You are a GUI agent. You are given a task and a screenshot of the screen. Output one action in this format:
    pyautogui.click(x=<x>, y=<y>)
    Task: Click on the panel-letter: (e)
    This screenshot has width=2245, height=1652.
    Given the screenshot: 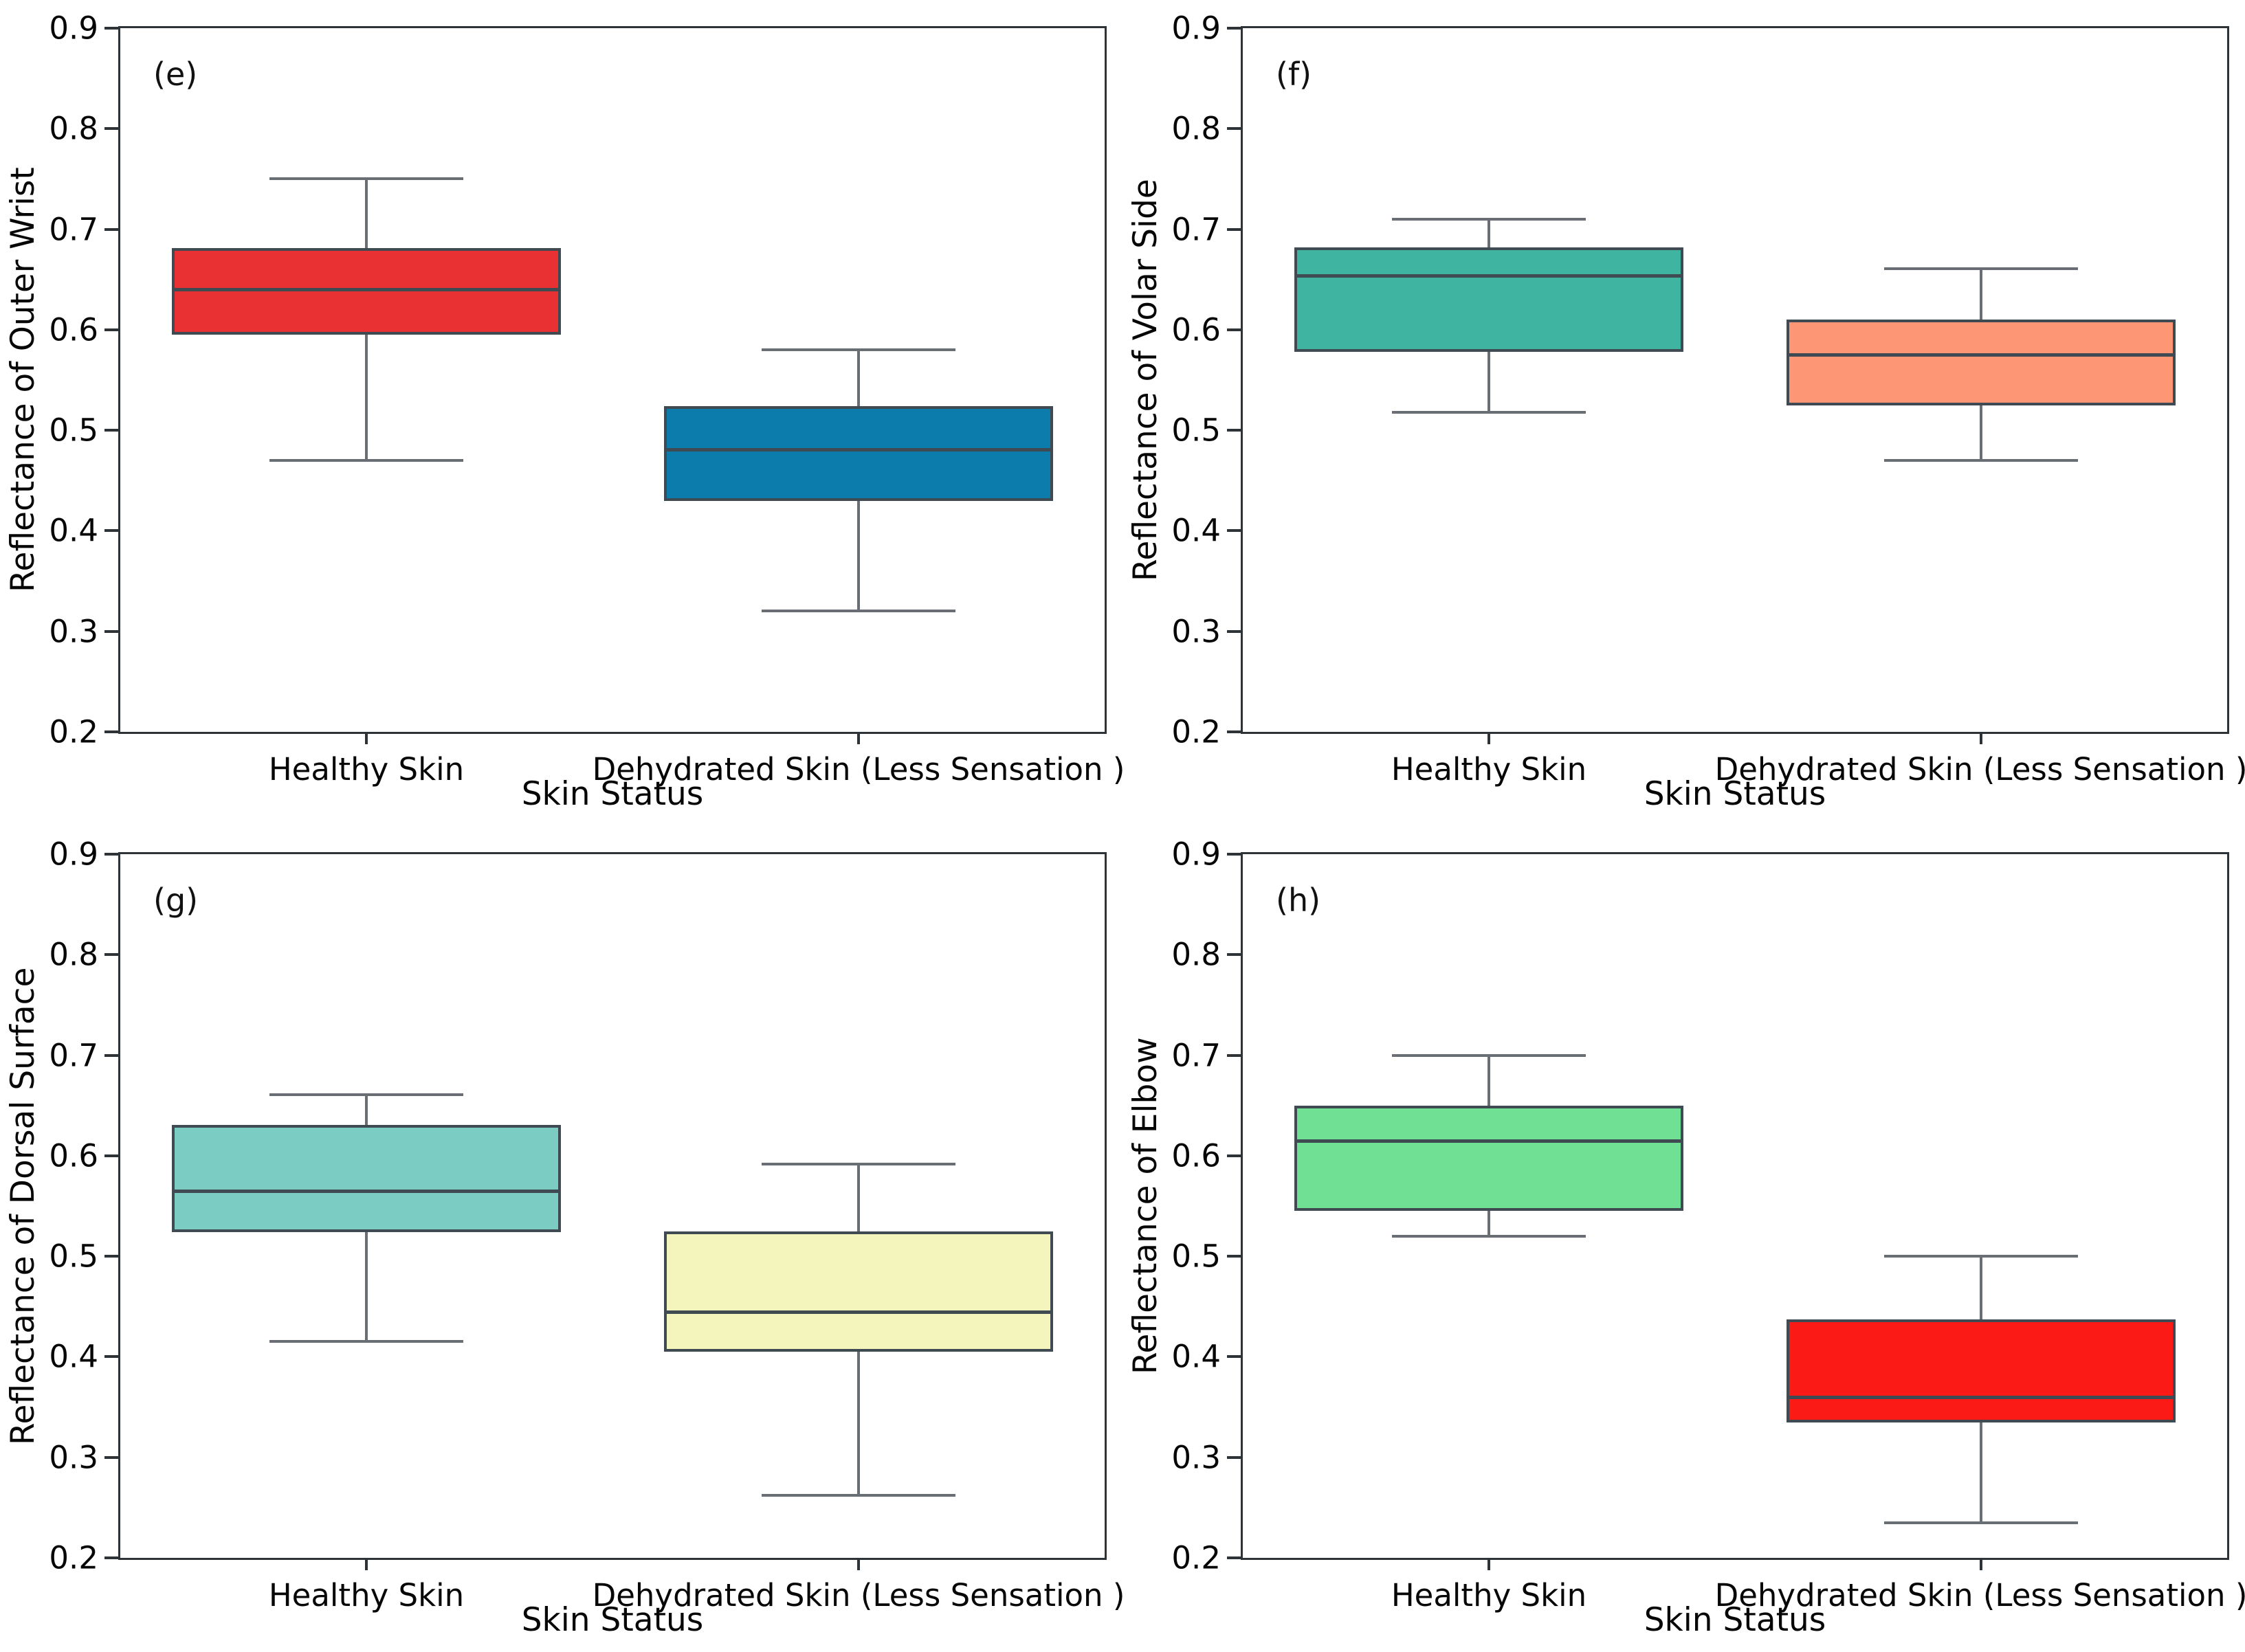 What is the action you would take?
    pyautogui.click(x=175, y=74)
    